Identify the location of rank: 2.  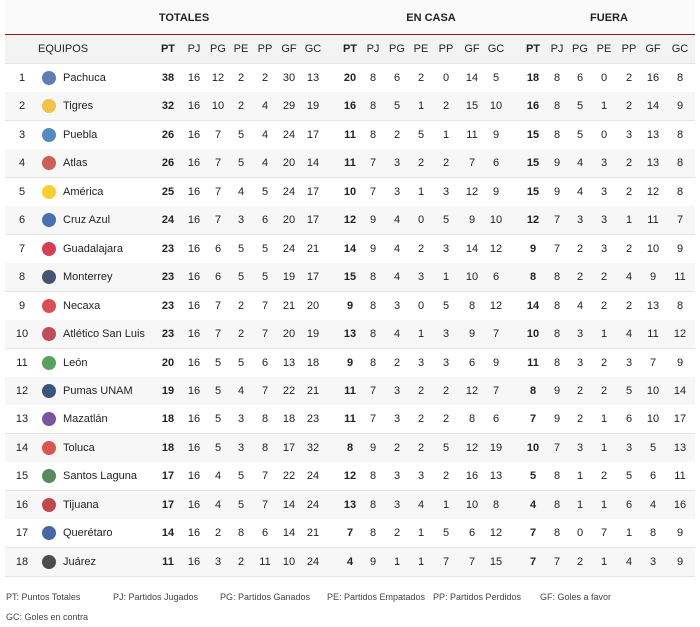
(22, 106).